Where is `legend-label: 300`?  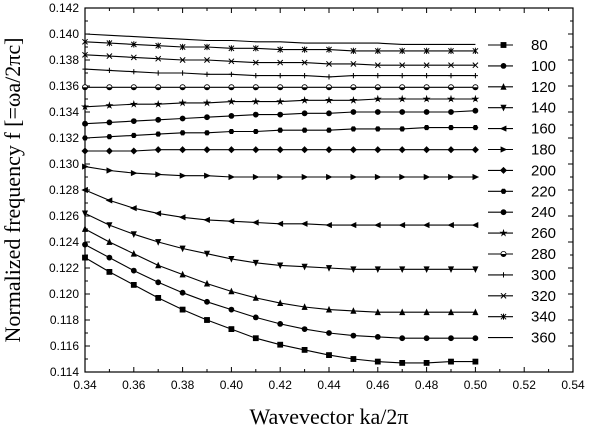
legend-label: 300 is located at coordinates (543, 275).